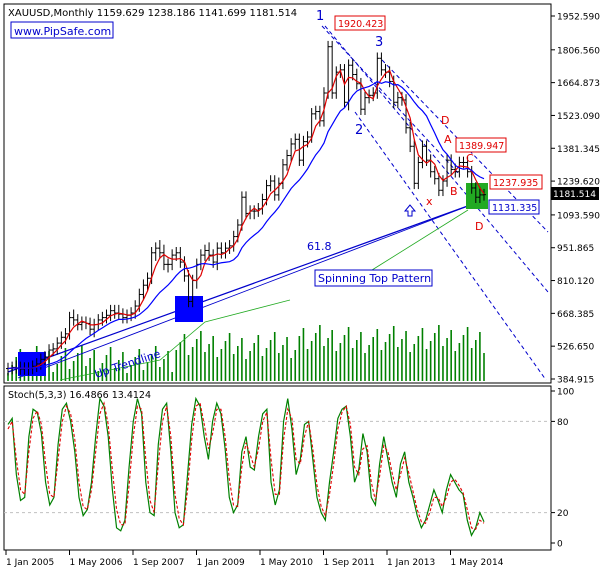  I want to click on fib-label: 61.8, so click(319, 246).